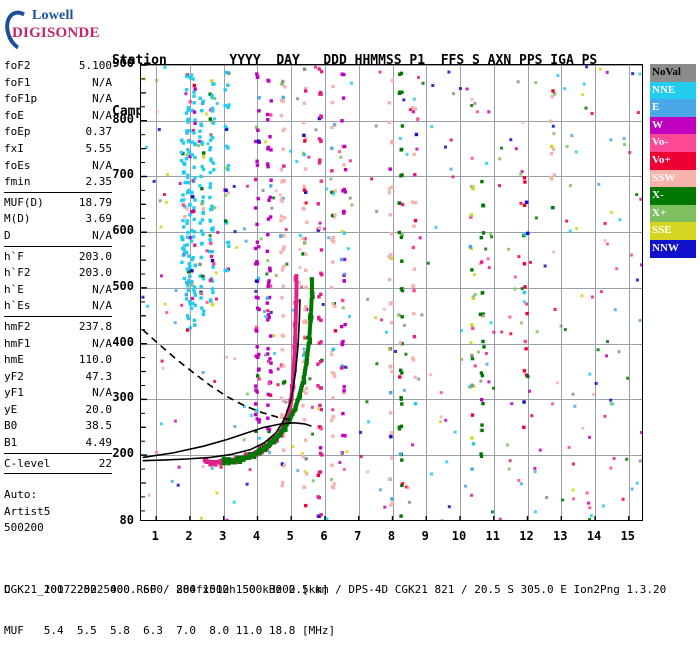 This screenshot has height=651, width=700. Describe the element at coordinates (14, 393) in the screenshot. I see `param-key: yF1` at that location.